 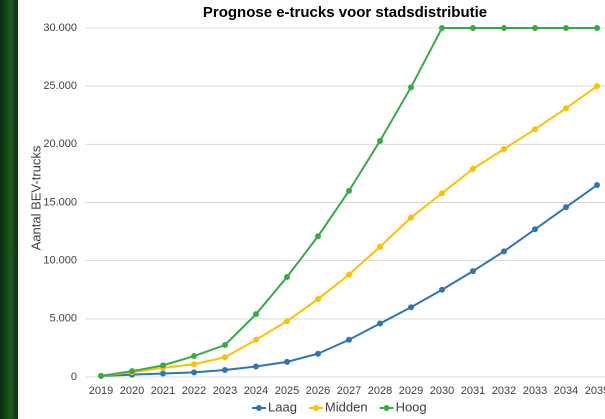 What do you see at coordinates (380, 391) in the screenshot?
I see `x-tick-label: 2028` at bounding box center [380, 391].